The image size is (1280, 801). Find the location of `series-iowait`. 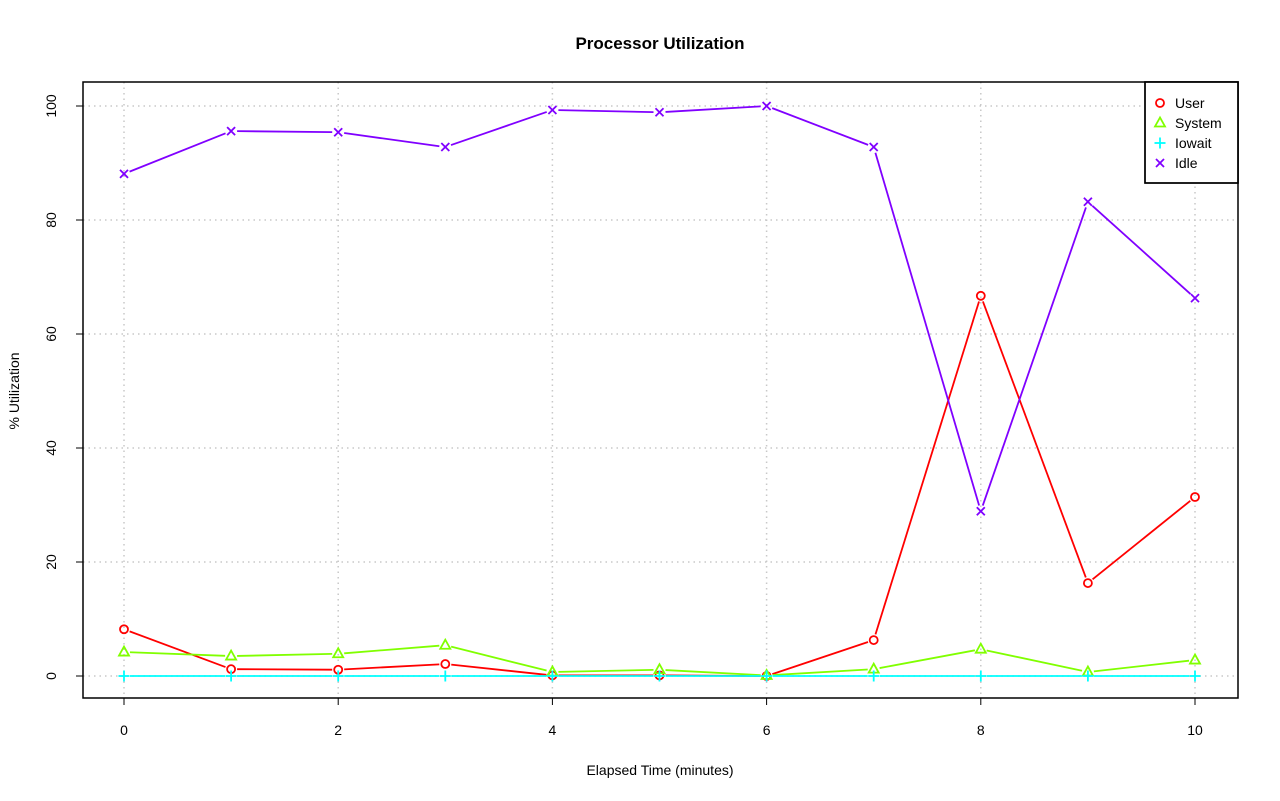

series-iowait is located at coordinates (659, 676).